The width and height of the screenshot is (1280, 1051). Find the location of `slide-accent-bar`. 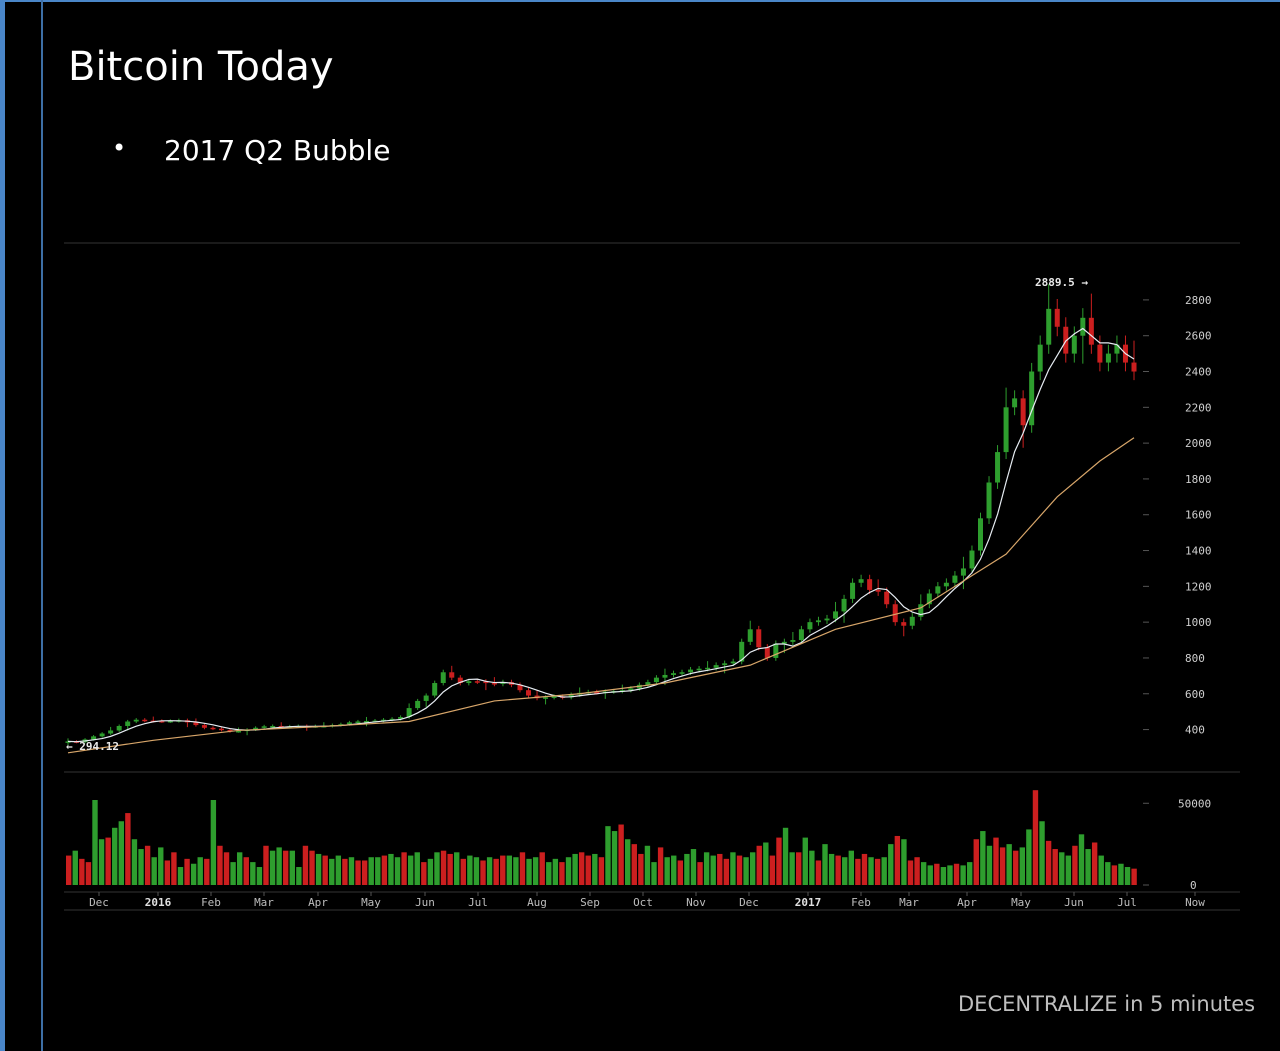

slide-accent-bar is located at coordinates (2, 525).